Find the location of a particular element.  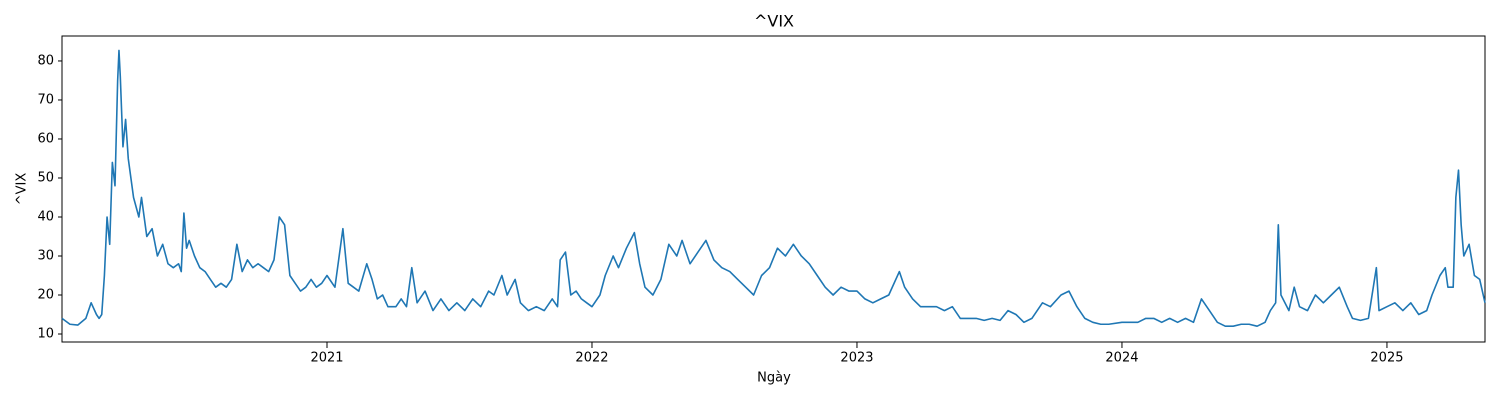

y-tick-label: 50 is located at coordinates (45, 177).